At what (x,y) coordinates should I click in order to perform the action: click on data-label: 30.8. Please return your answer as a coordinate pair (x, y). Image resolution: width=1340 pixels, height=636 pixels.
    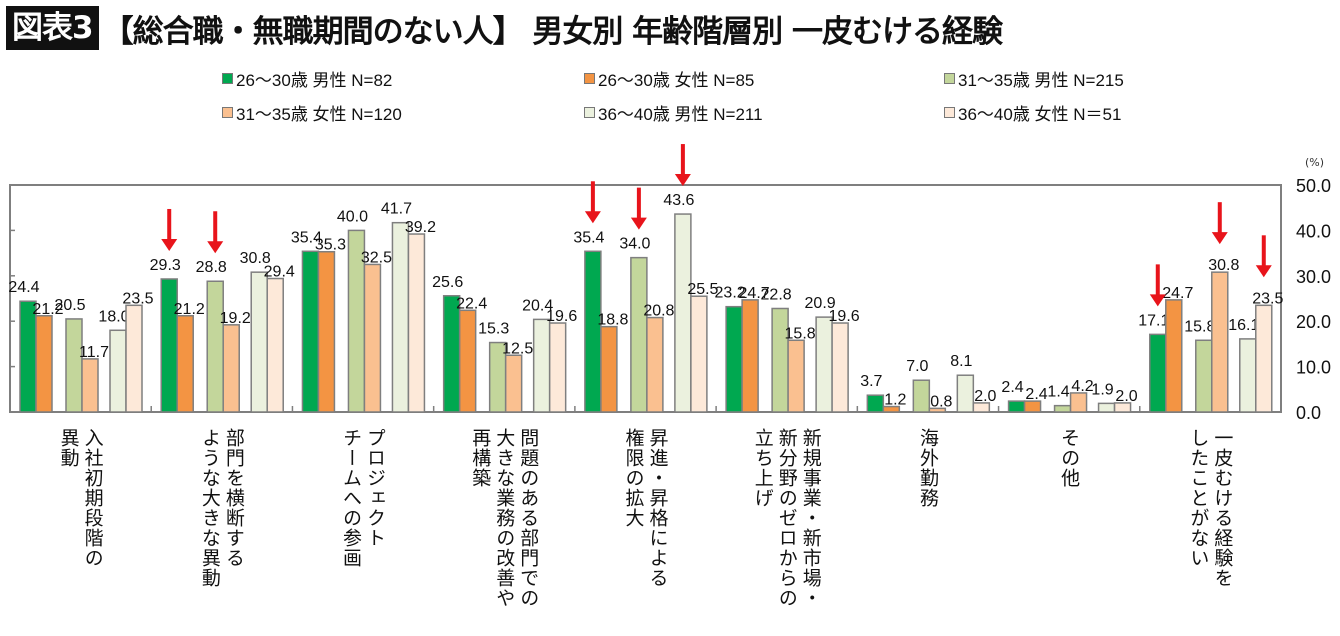
    Looking at the image, I should click on (255, 258).